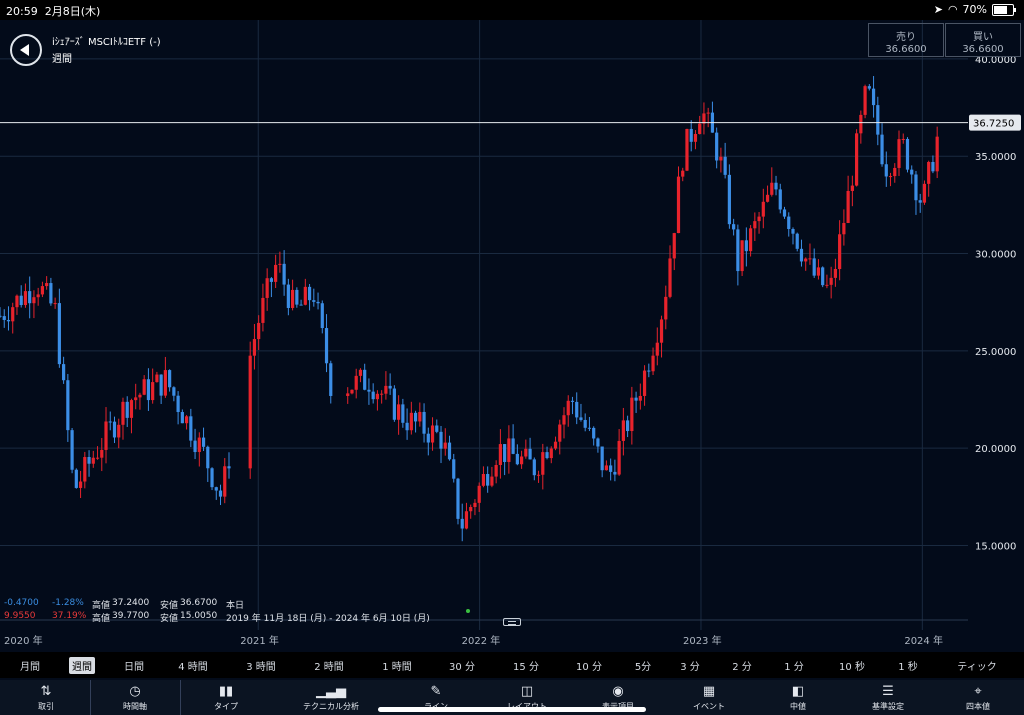 The height and width of the screenshot is (715, 1024). What do you see at coordinates (690, 667) in the screenshot?
I see `timeframe-11: 3 分` at bounding box center [690, 667].